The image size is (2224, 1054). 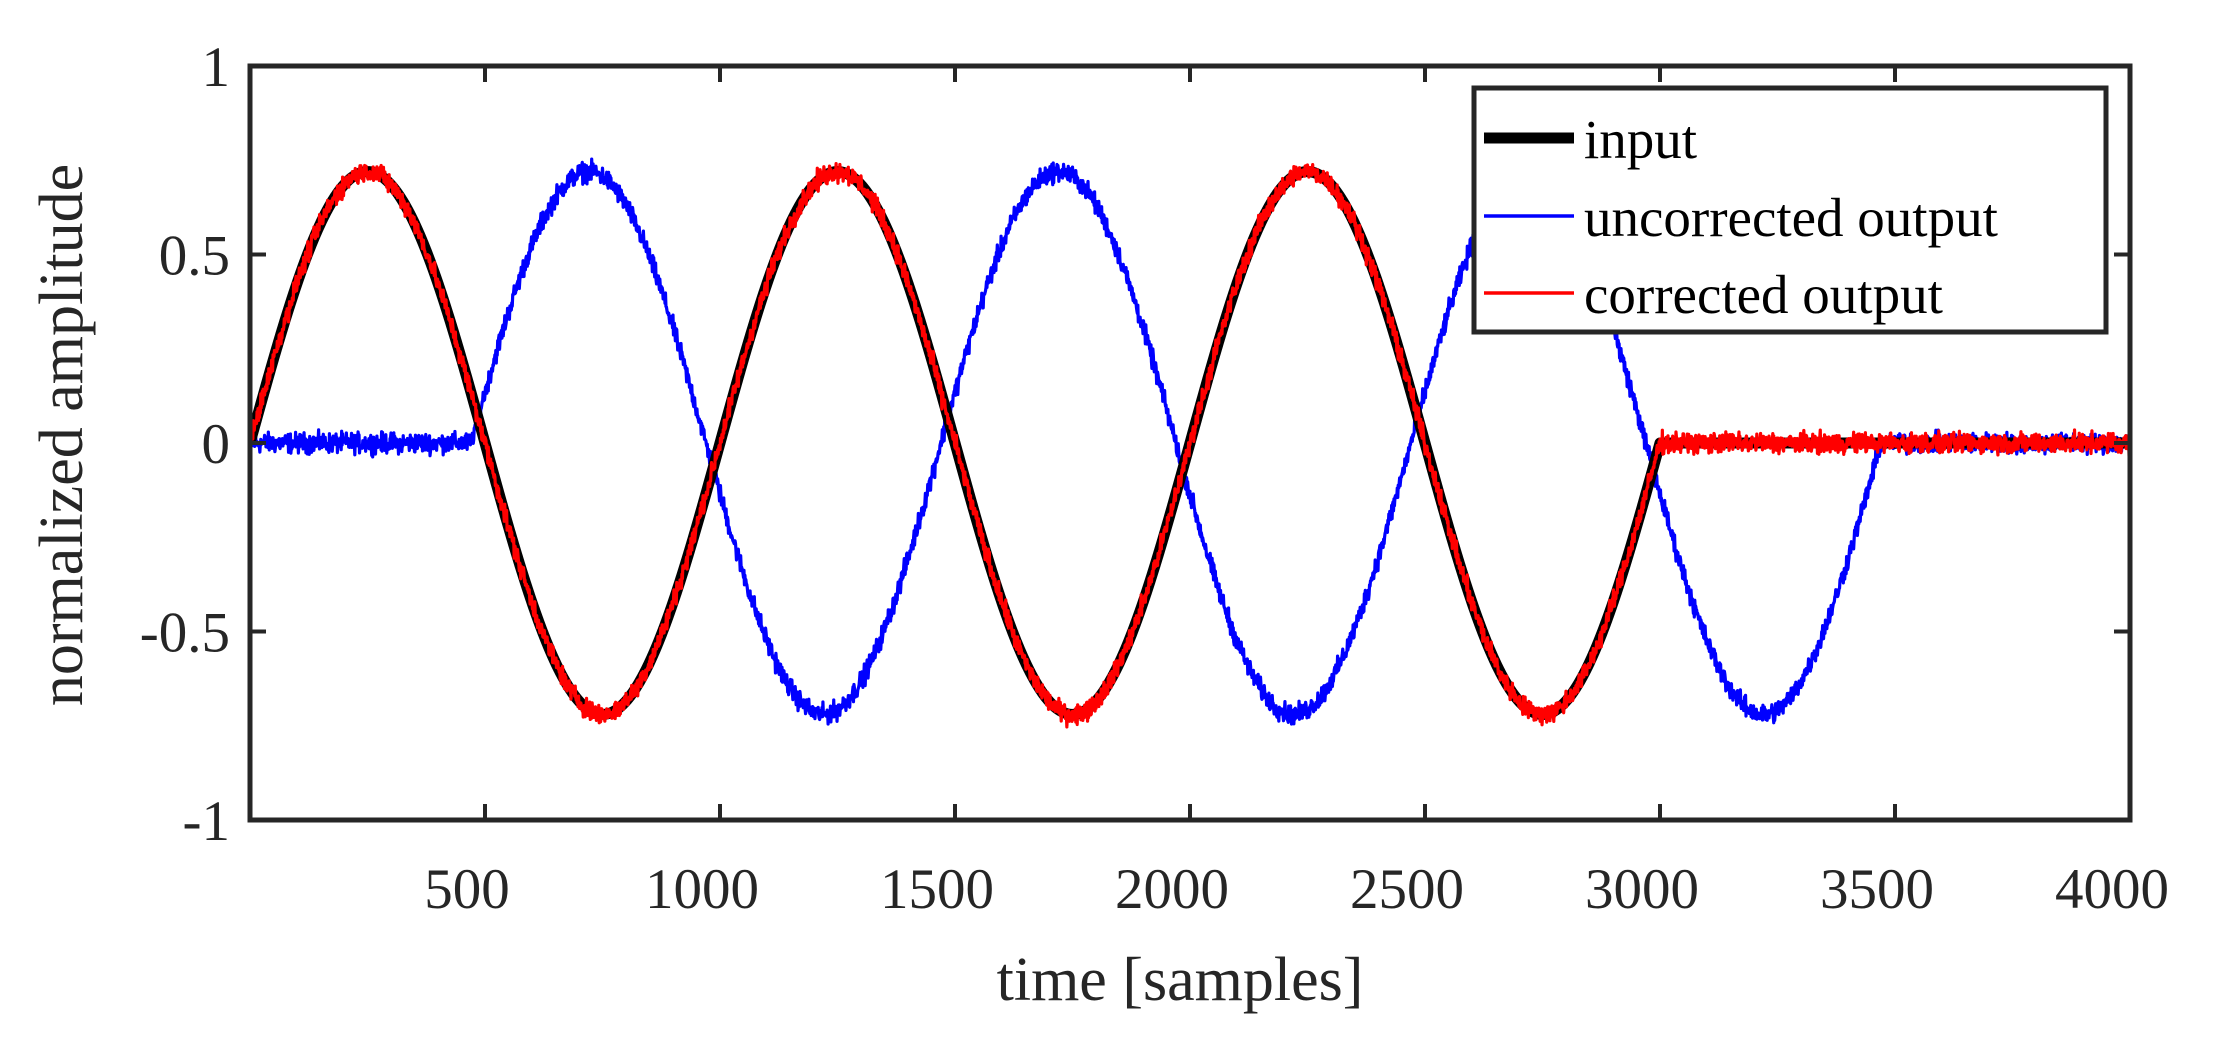 I want to click on x-tick-label: 4000, so click(x=2112, y=889).